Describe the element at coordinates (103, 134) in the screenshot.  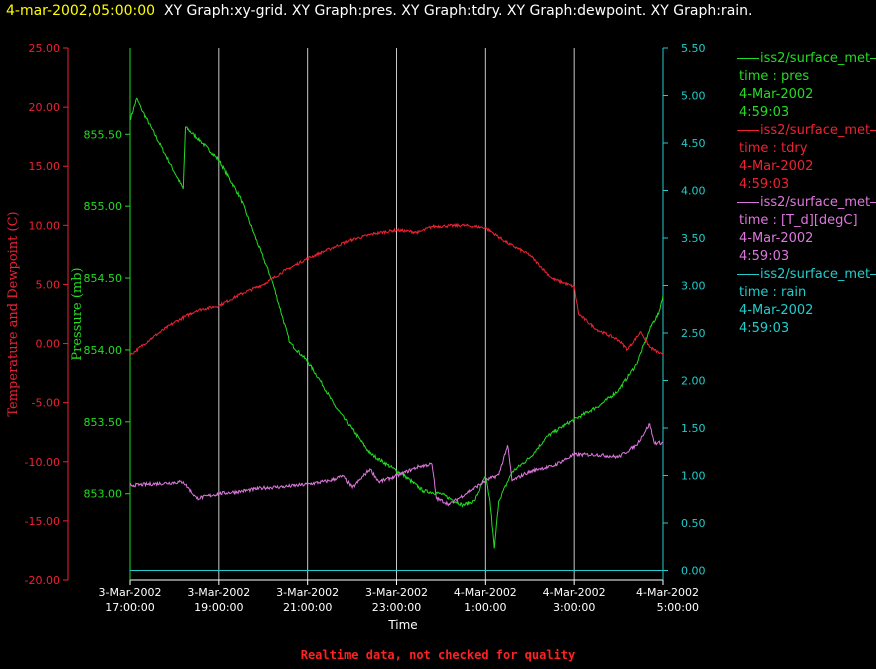
I see `pres-tick-label: 855.50` at that location.